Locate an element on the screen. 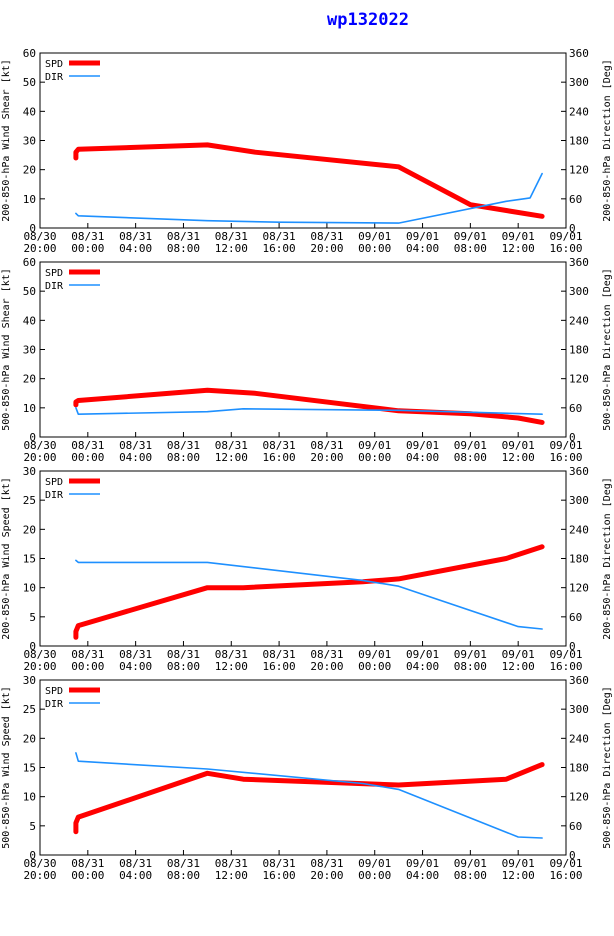 Image resolution: width=614 pixels, height=936 pixels. y-axis-label: 200-850-hPa Wind Shear [kt] is located at coordinates (6, 140).